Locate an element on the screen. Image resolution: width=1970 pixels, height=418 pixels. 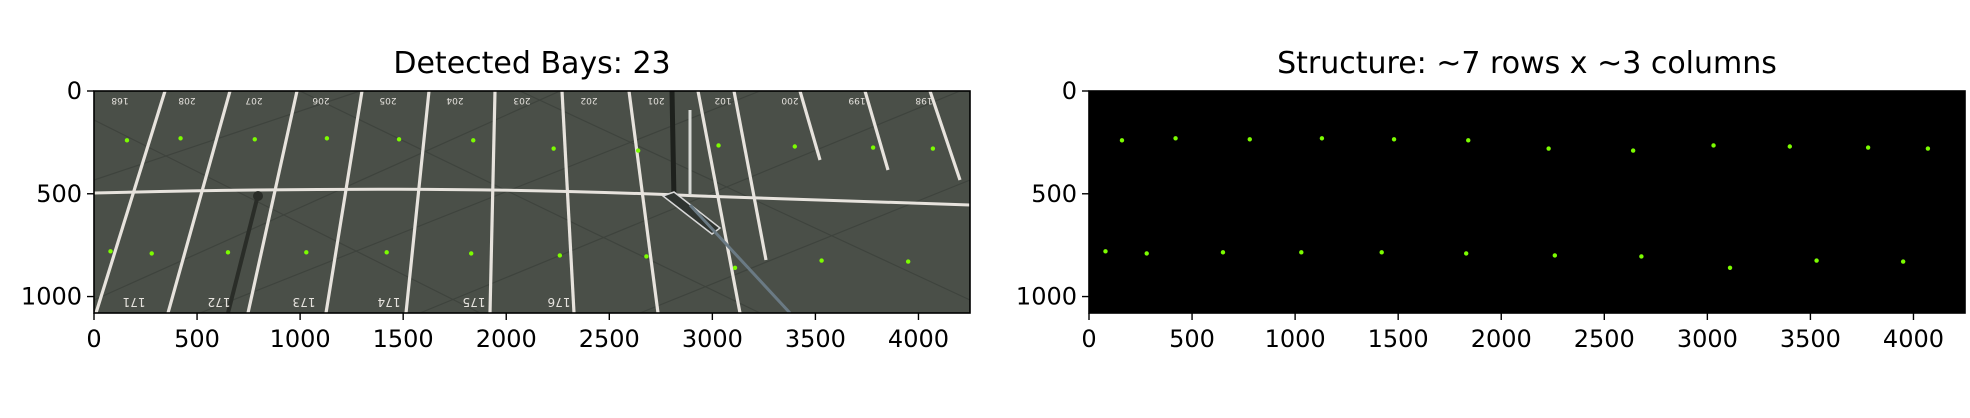
bay-label-top-7: 202 is located at coordinates (588, 100).